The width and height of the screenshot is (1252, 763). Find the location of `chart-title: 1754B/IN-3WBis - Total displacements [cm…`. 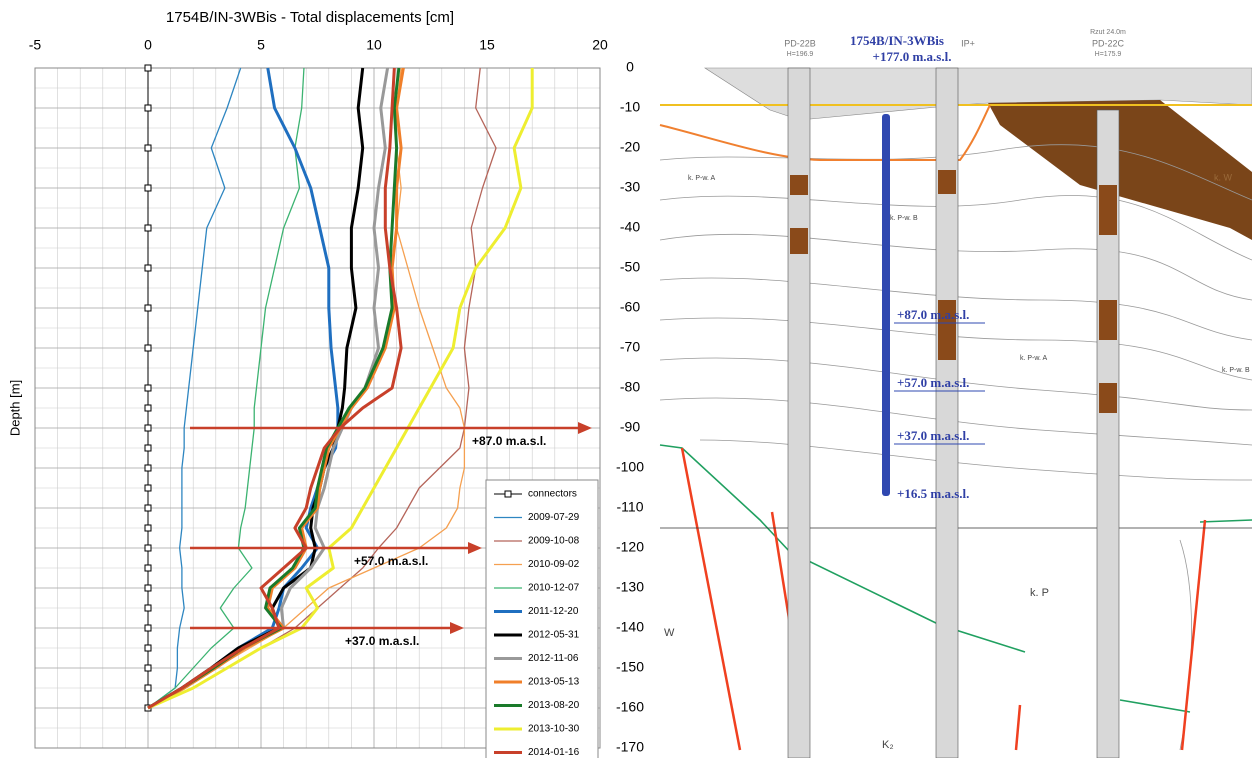

chart-title: 1754B/IN-3WBis - Total displacements [cm… is located at coordinates (310, 17).